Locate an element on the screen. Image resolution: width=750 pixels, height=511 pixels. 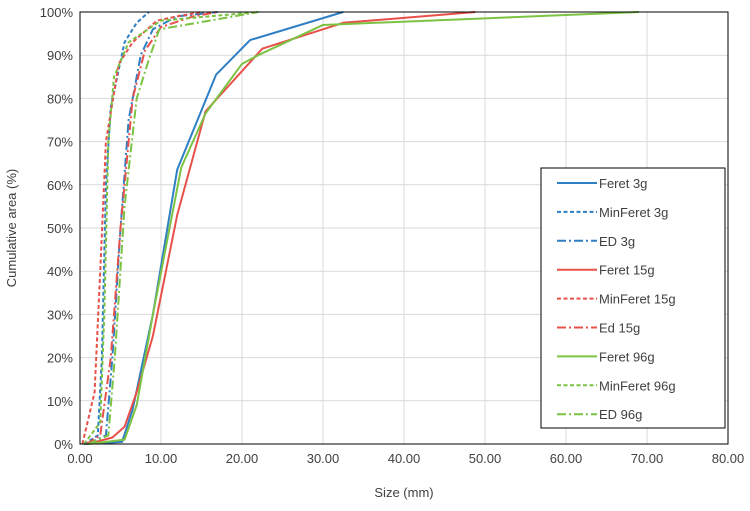
y-tick-label: 0% is located at coordinates (63, 444).